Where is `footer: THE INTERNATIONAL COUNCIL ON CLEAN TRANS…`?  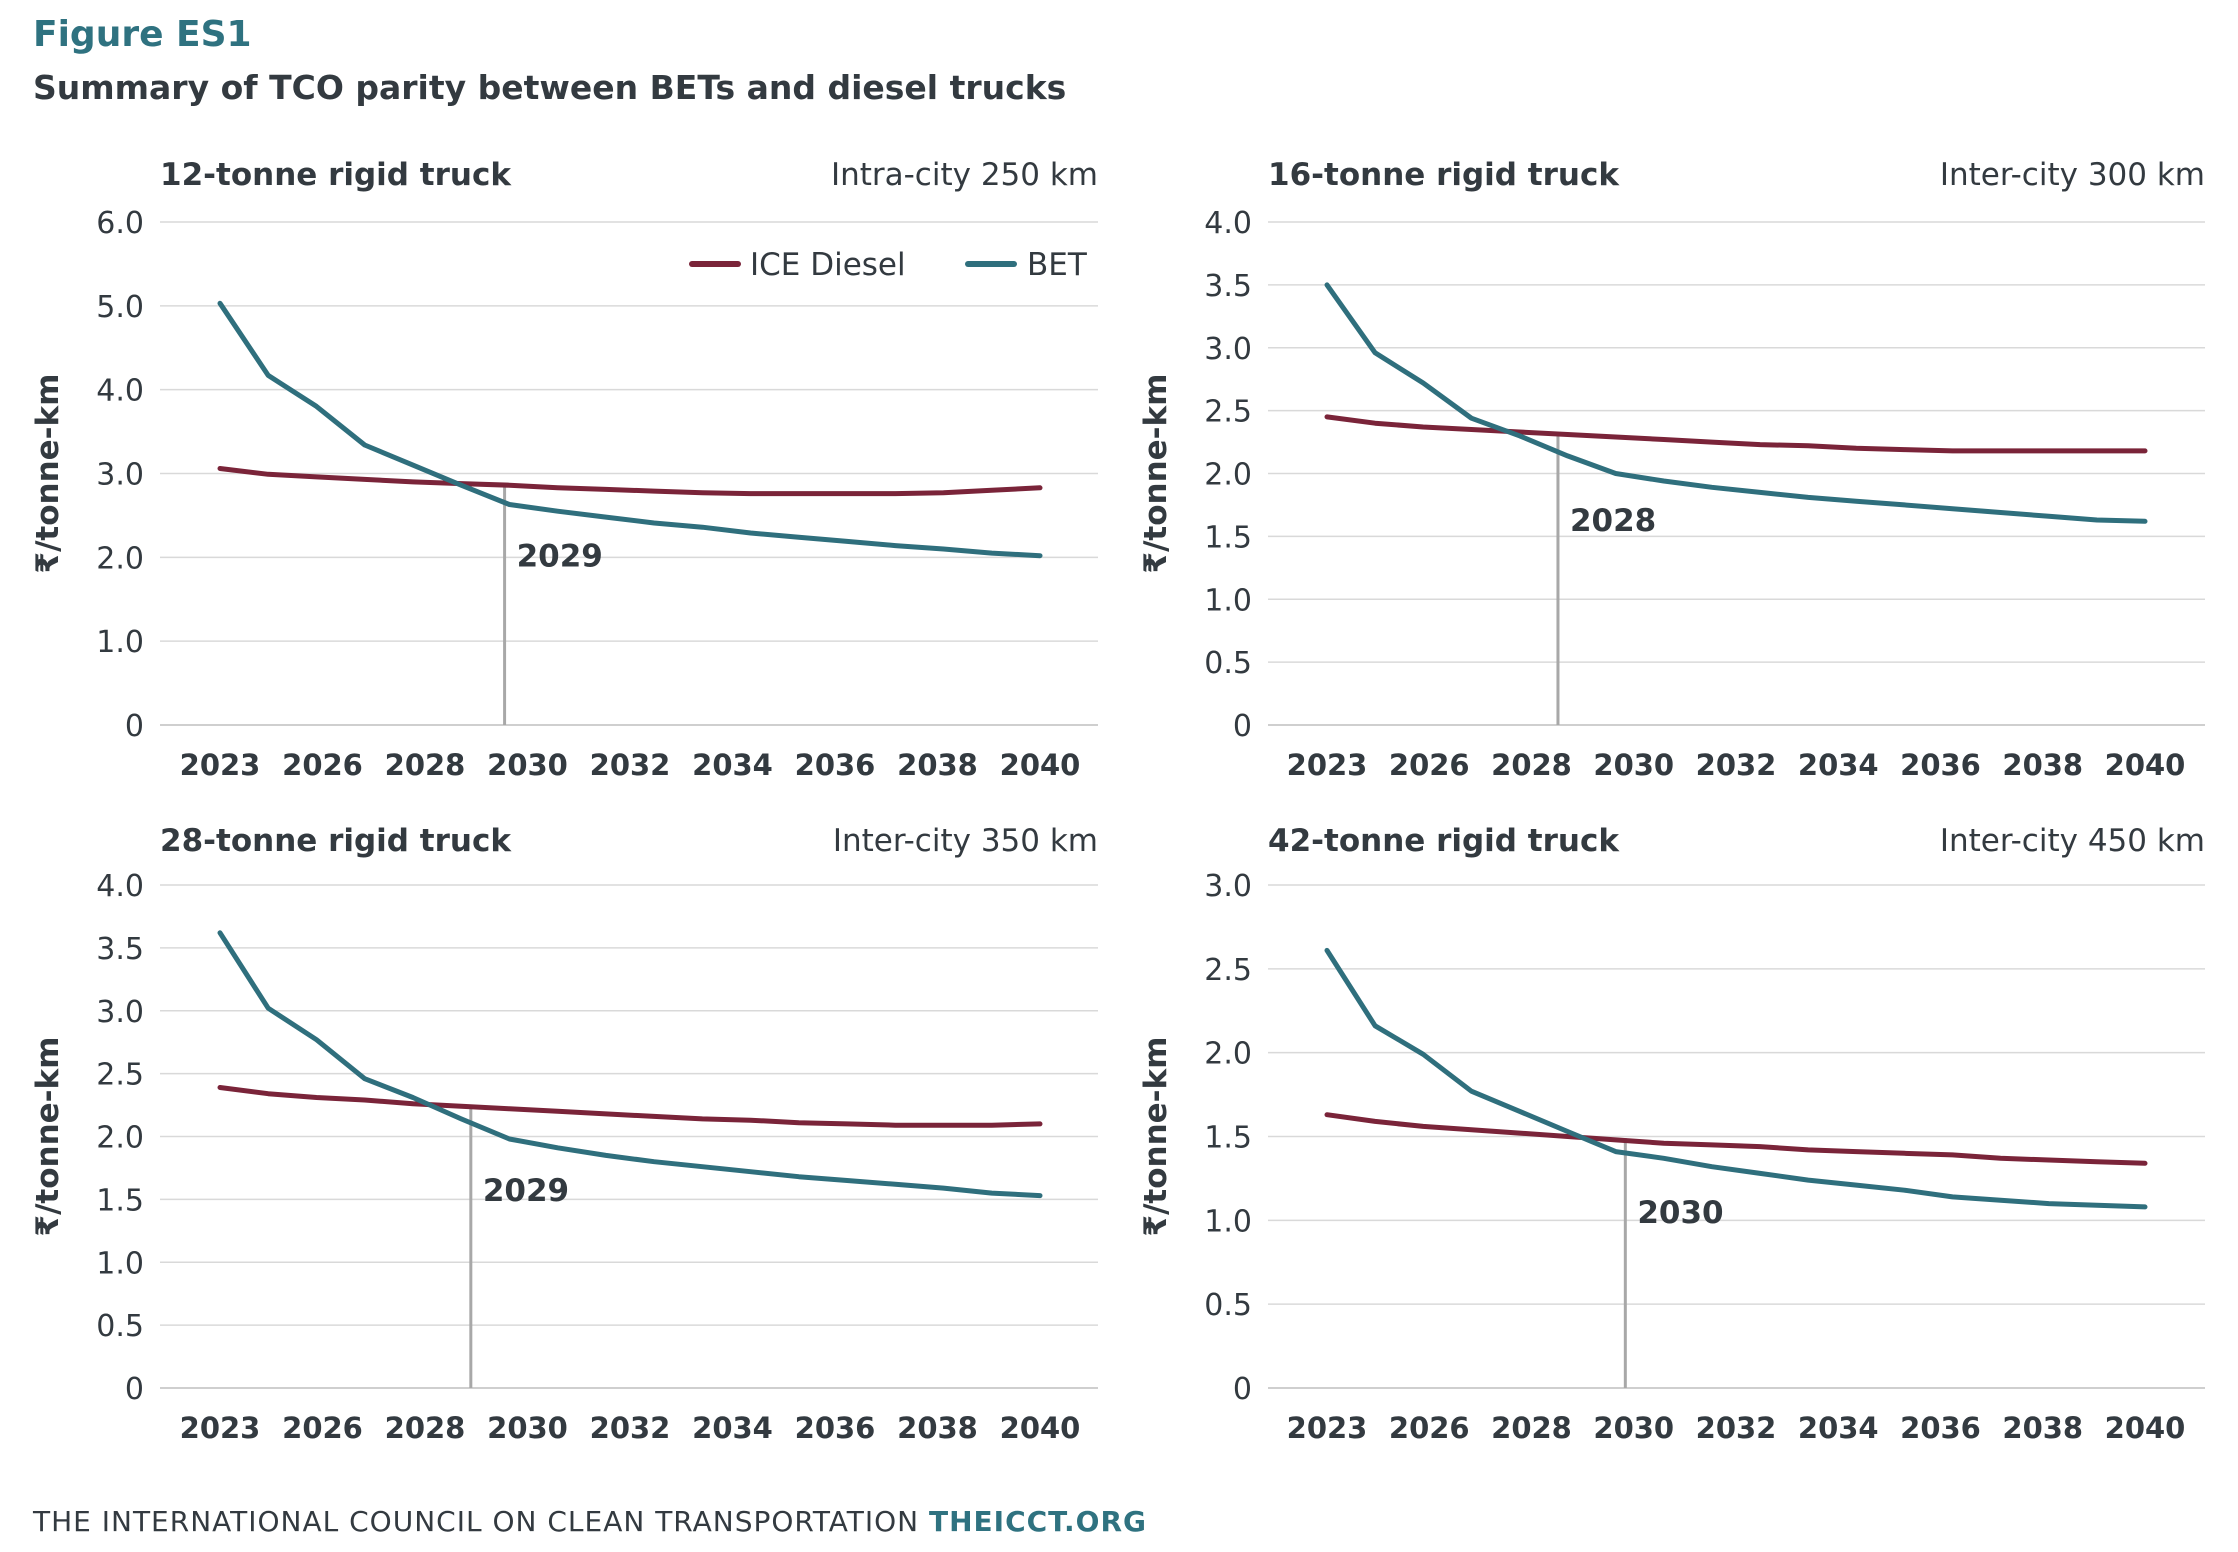
footer: THE INTERNATIONAL COUNCIL ON CLEAN TRANS… is located at coordinates (590, 1521).